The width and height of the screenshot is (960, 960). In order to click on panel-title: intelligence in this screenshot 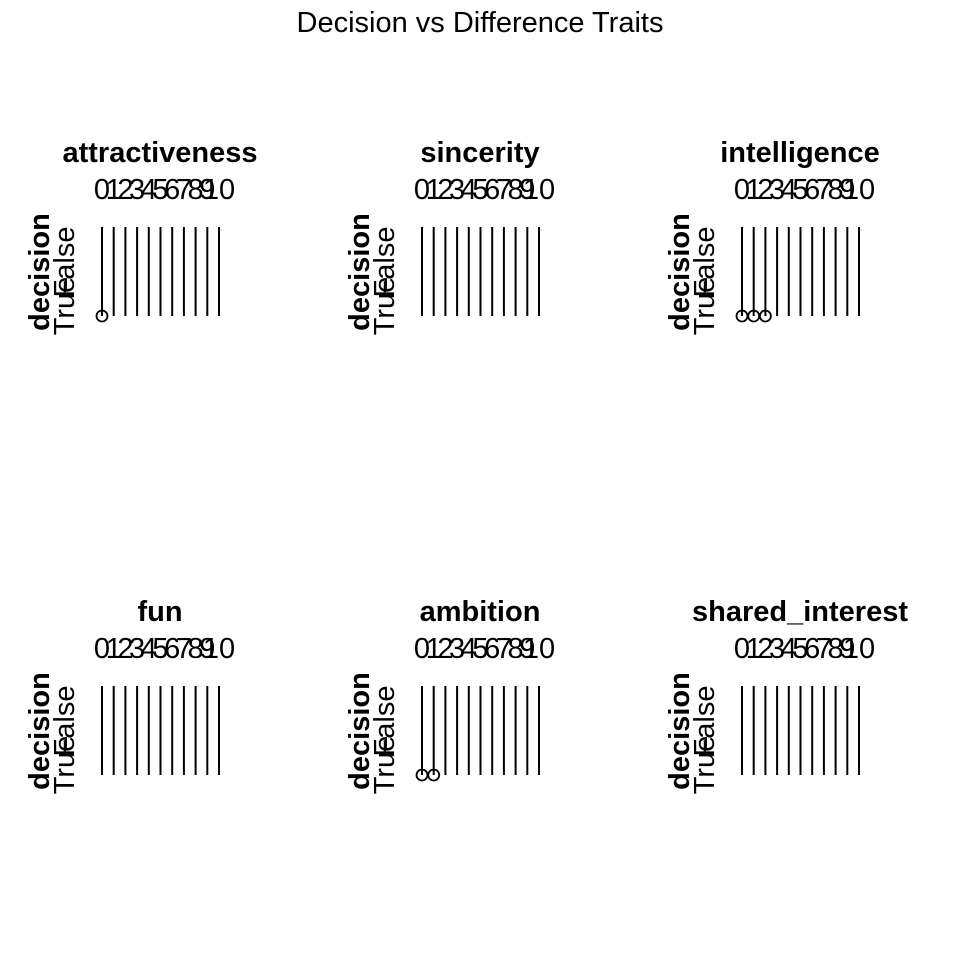, I will do `click(800, 153)`.